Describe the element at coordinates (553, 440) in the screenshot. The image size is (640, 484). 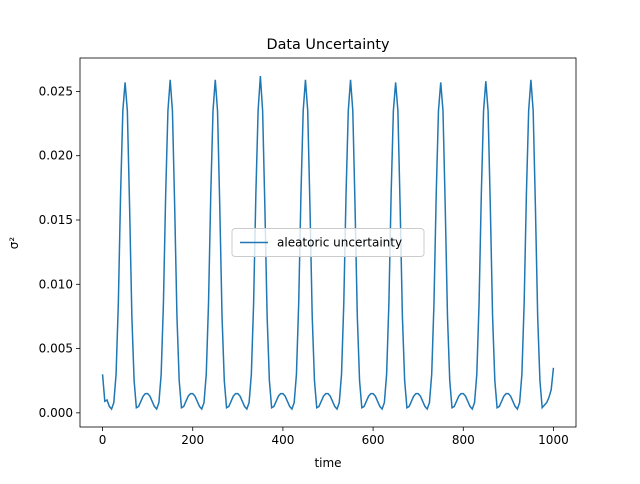
I see `x-tick-label: 1000` at that location.